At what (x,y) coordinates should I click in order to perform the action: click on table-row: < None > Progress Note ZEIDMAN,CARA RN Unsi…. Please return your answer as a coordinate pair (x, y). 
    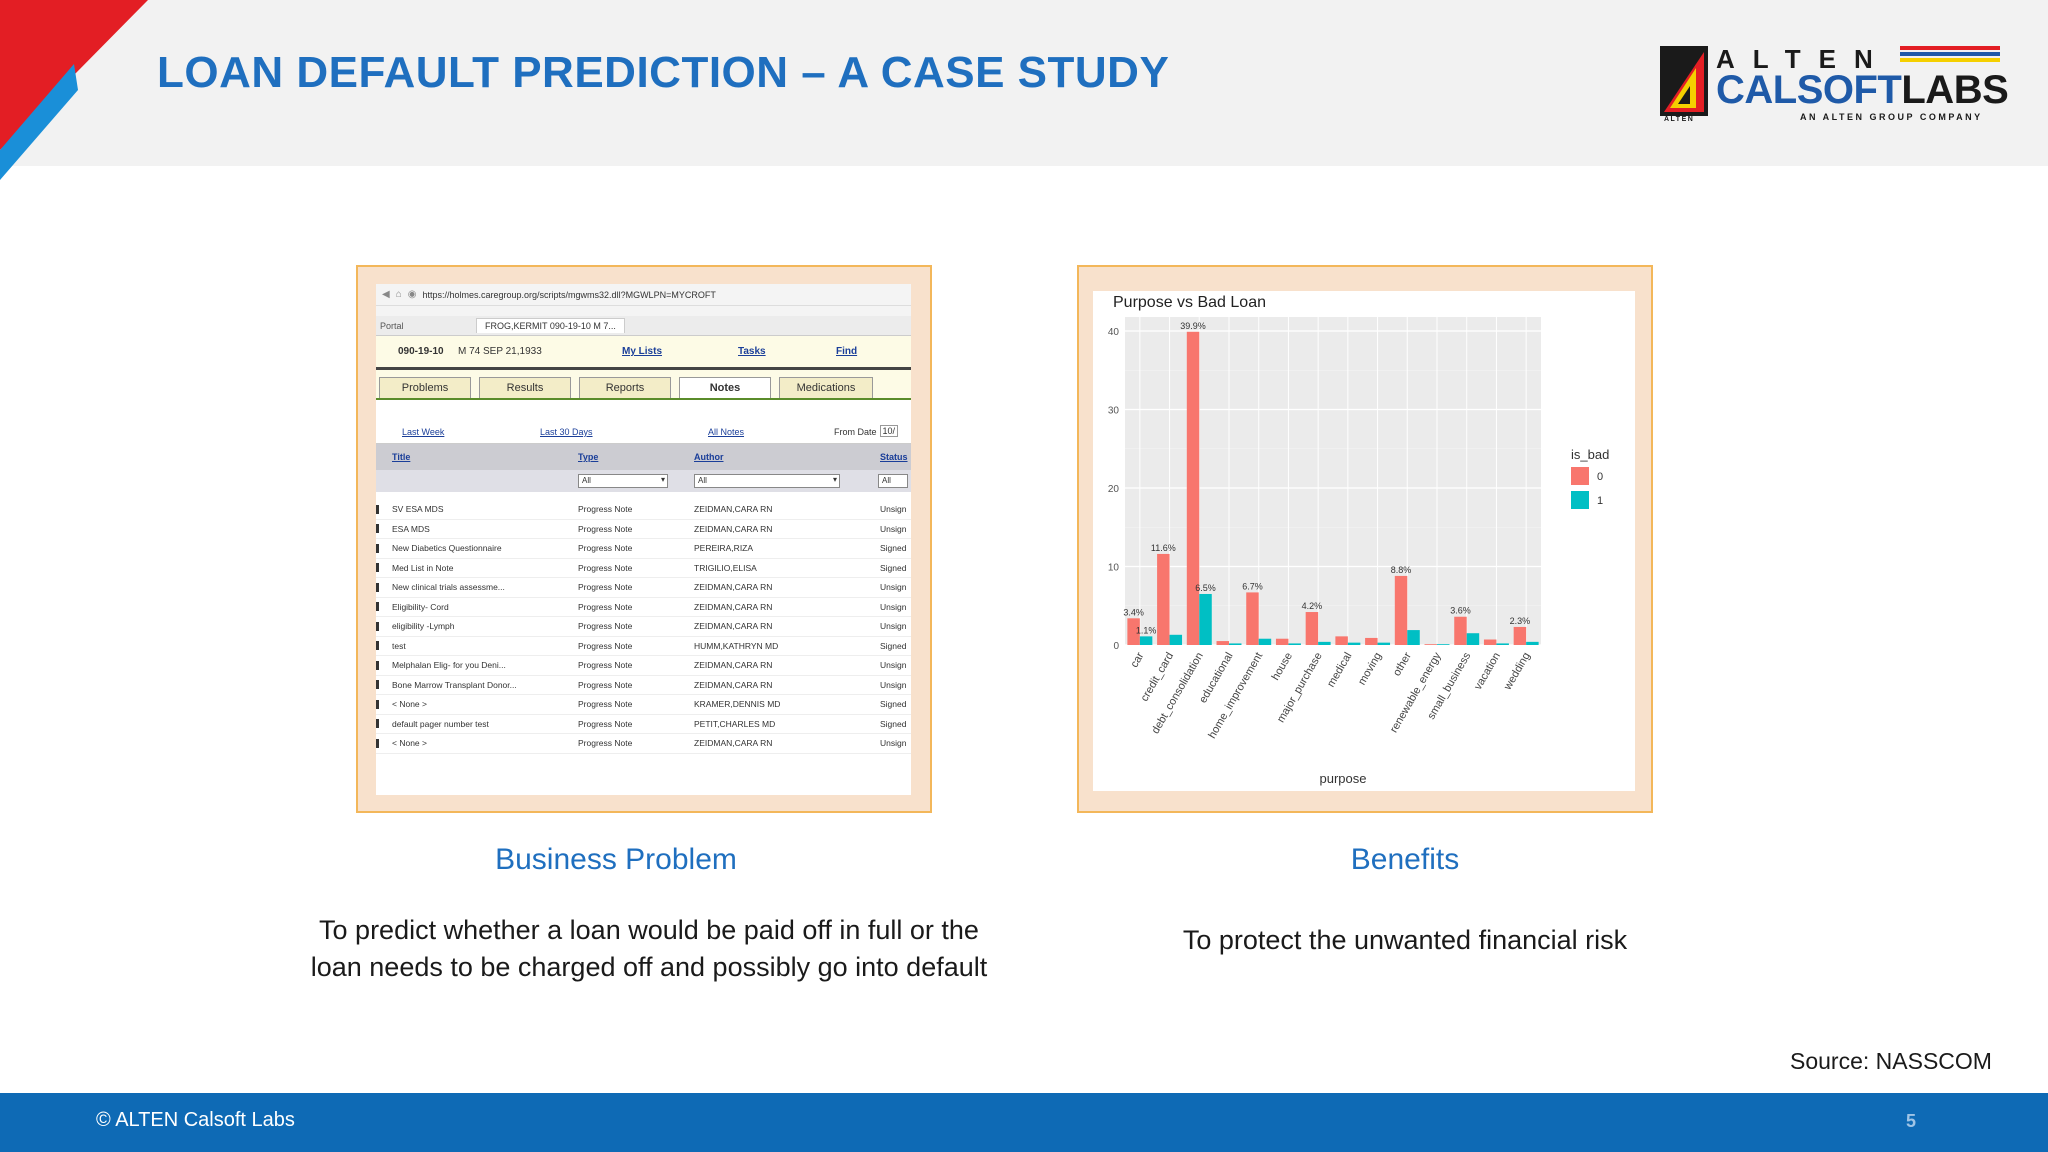
    Looking at the image, I should click on (643, 744).